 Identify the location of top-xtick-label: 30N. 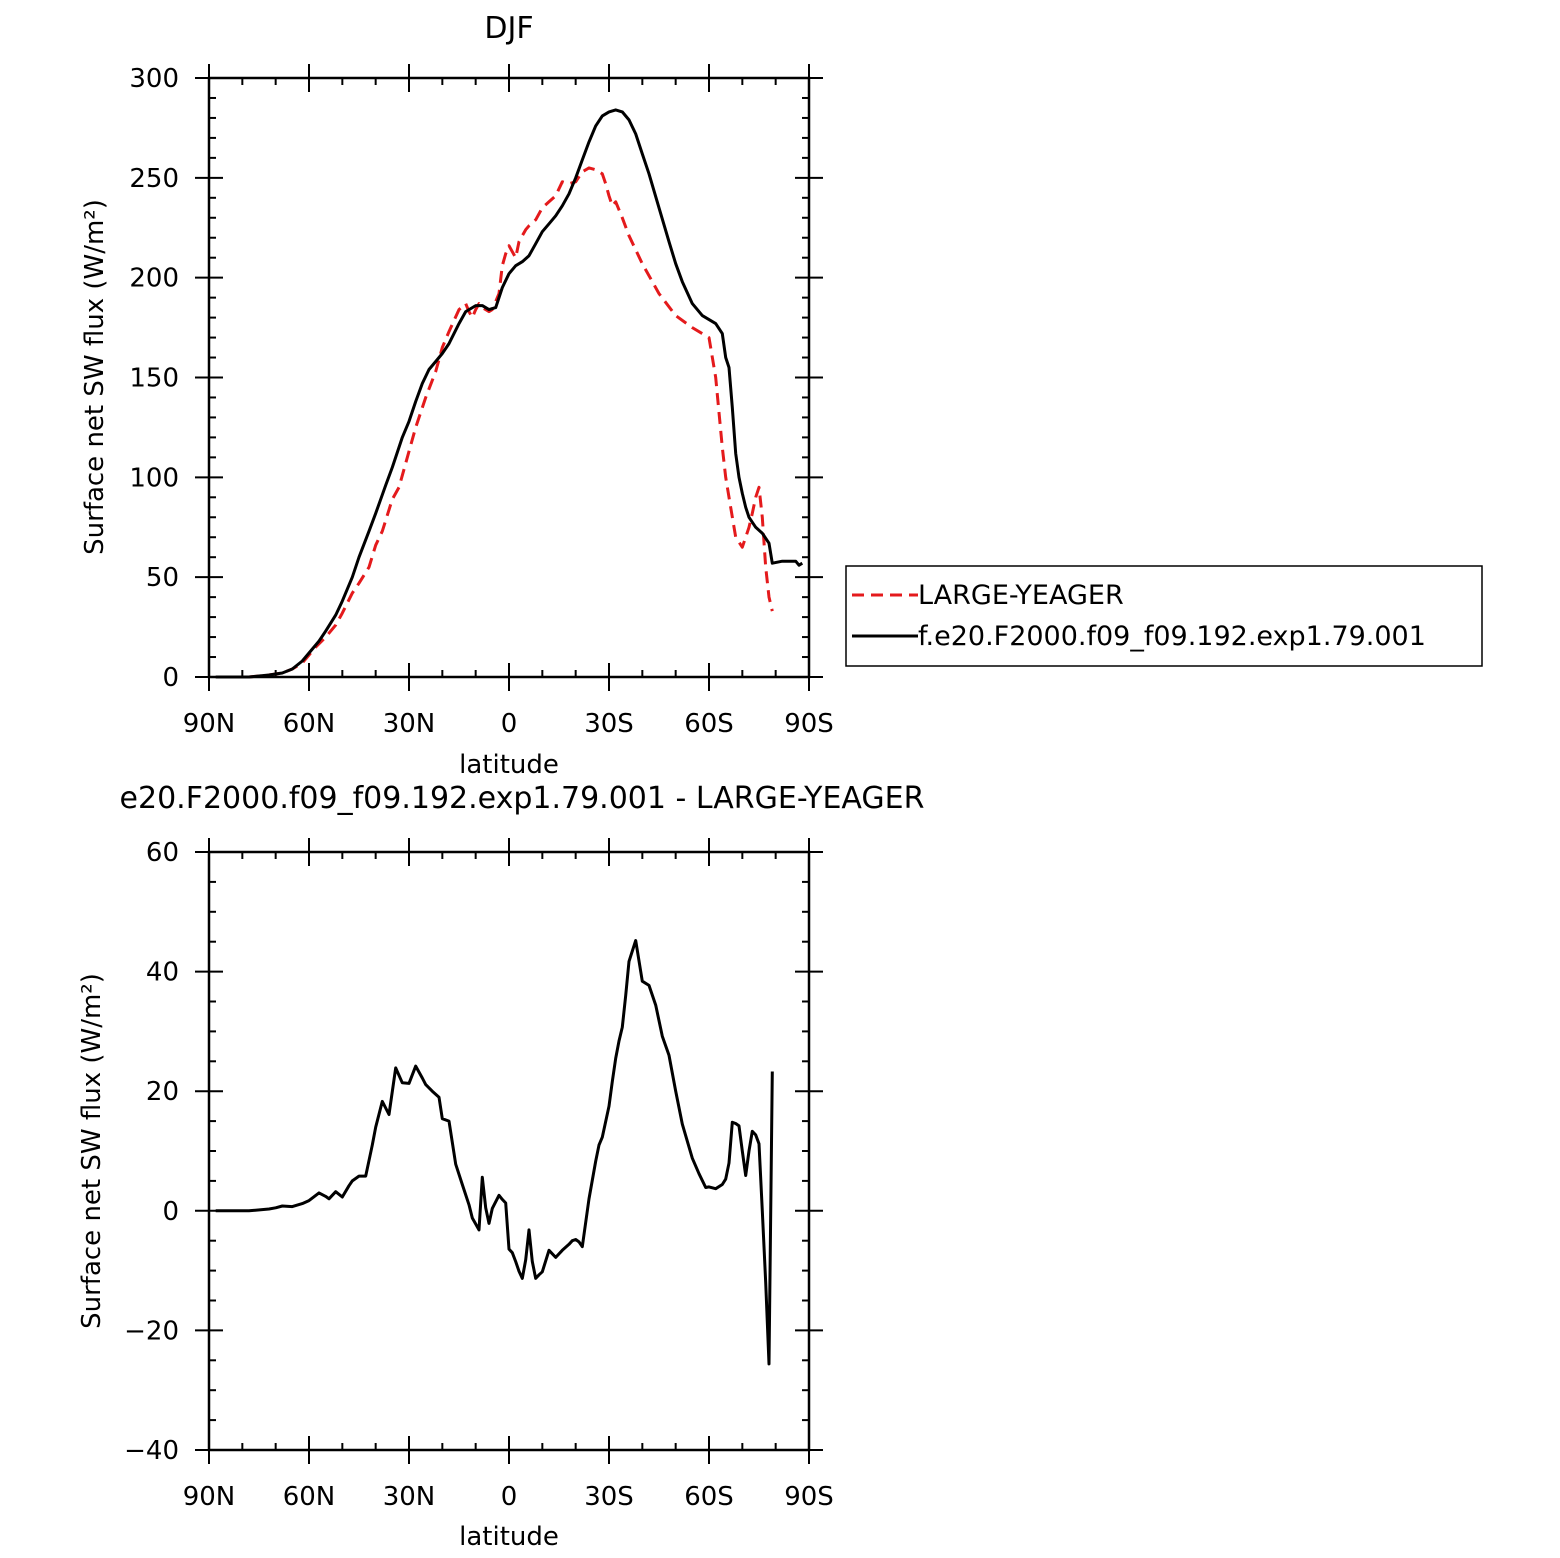
(409, 724).